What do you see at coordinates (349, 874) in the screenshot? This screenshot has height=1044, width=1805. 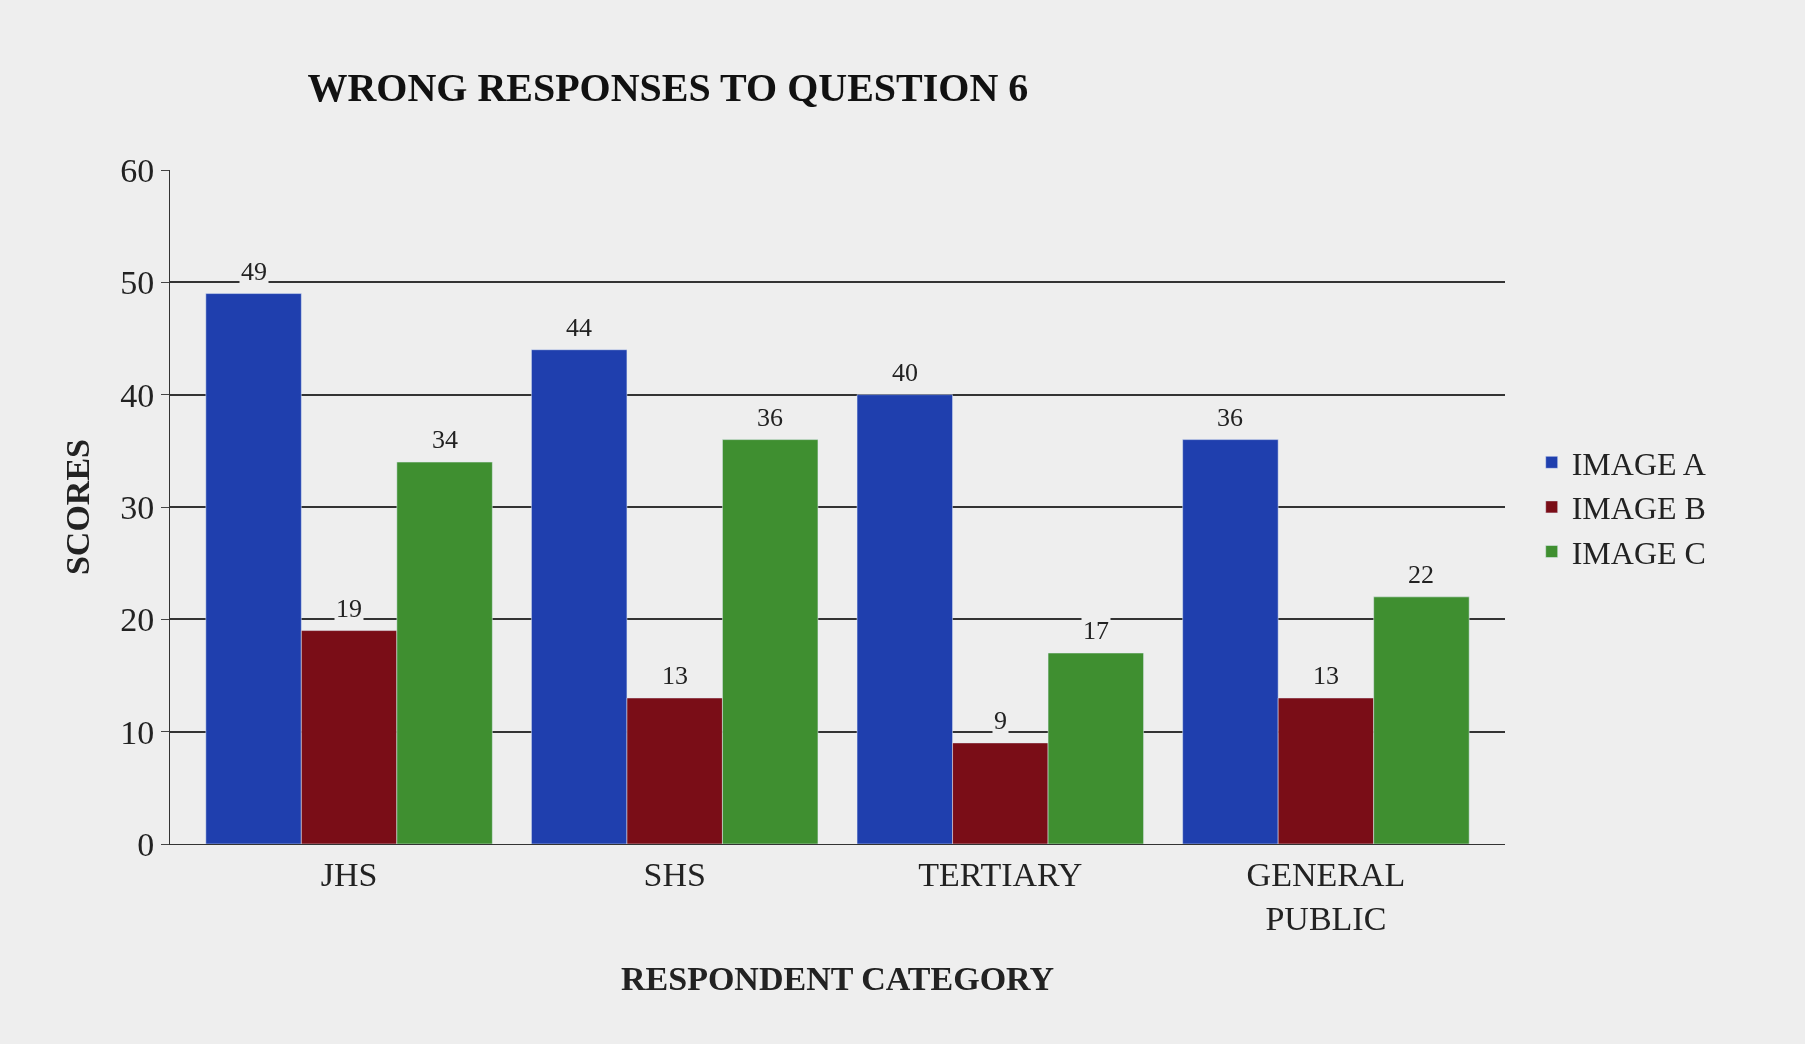 I see `x-tick-label: JHS` at bounding box center [349, 874].